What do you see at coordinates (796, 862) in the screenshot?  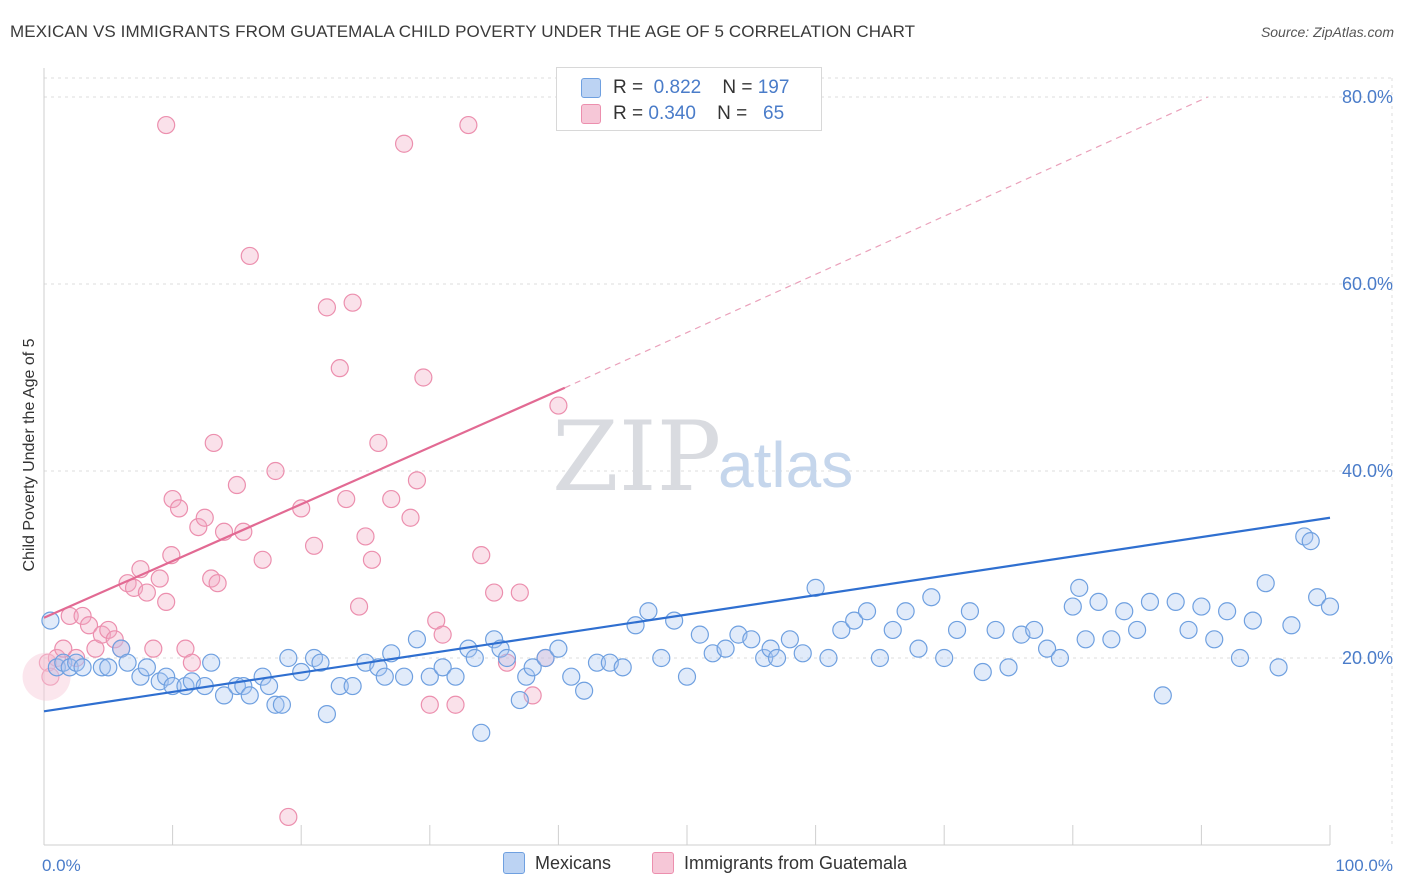 I see `legend-label-guatemala: Immigrants from Guatemala` at bounding box center [796, 862].